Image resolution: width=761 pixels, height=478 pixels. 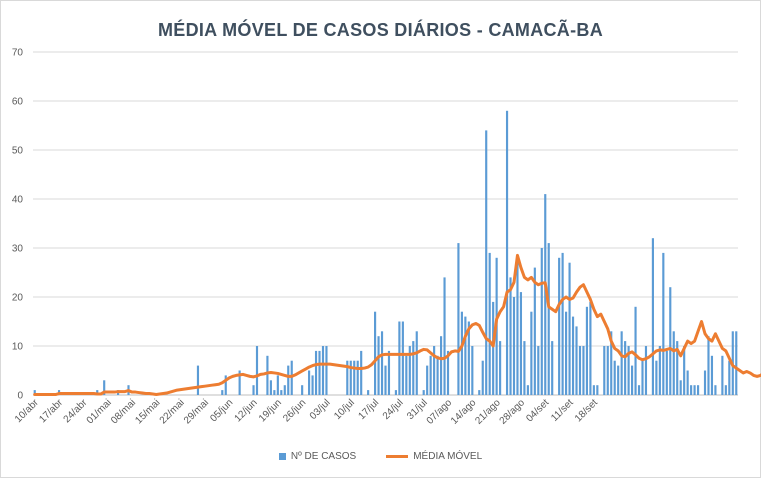 I want to click on x-tick-label: 28/ago, so click(x=513, y=412).